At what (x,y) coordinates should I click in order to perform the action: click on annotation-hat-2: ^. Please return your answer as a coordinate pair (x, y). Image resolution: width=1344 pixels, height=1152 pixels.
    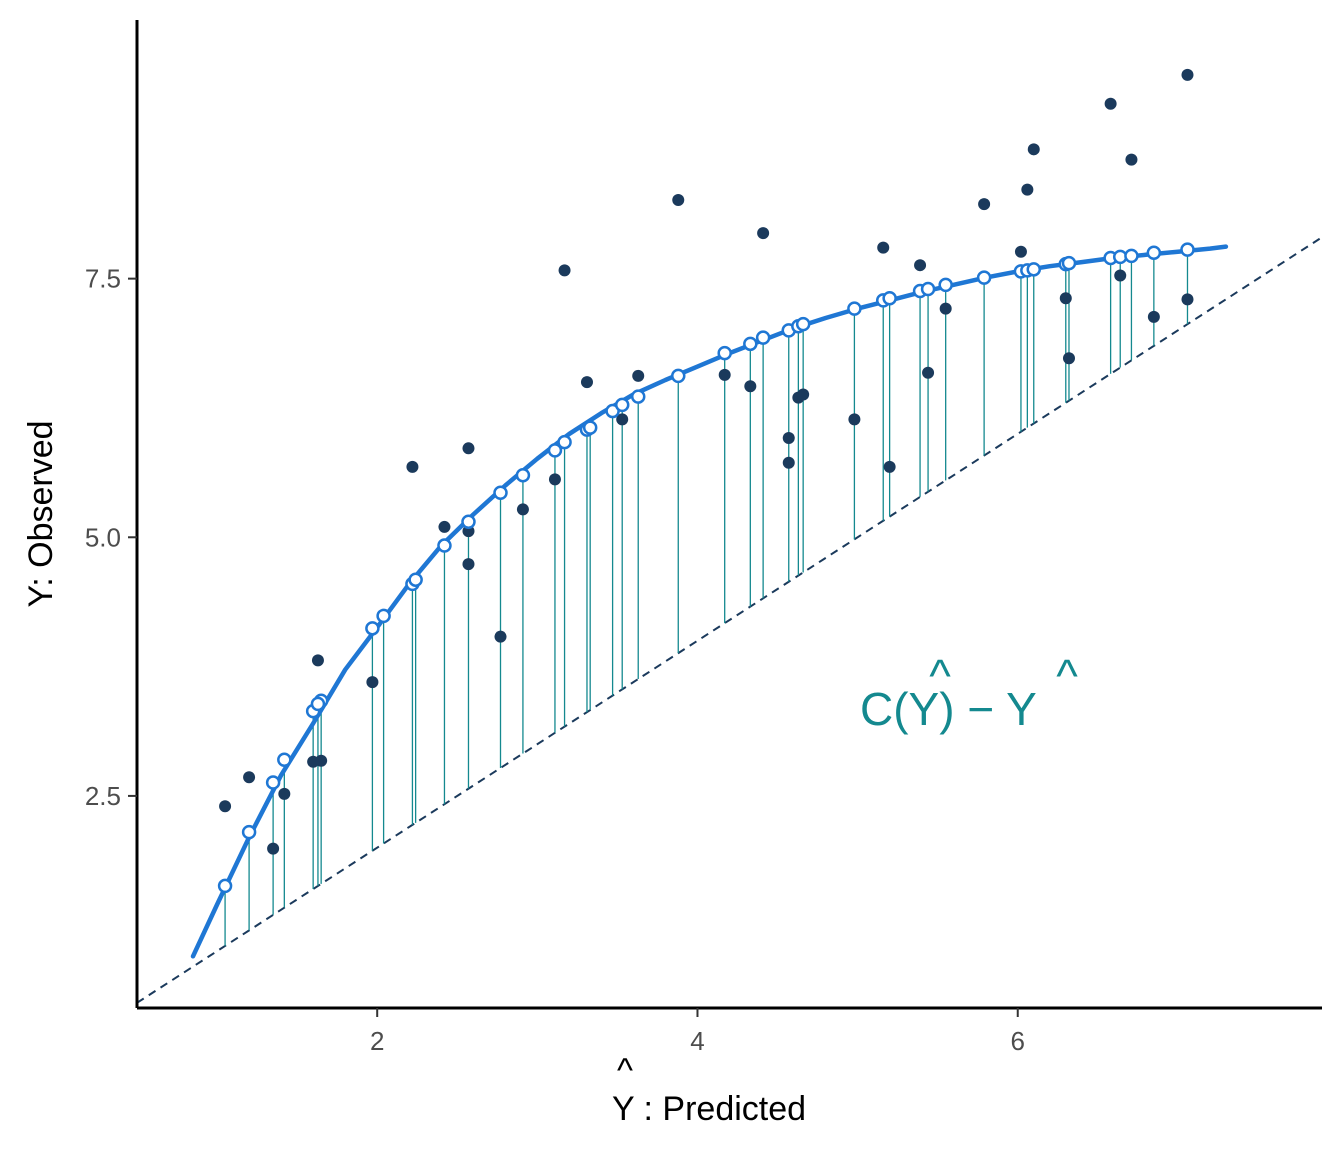
    Looking at the image, I should click on (1067, 676).